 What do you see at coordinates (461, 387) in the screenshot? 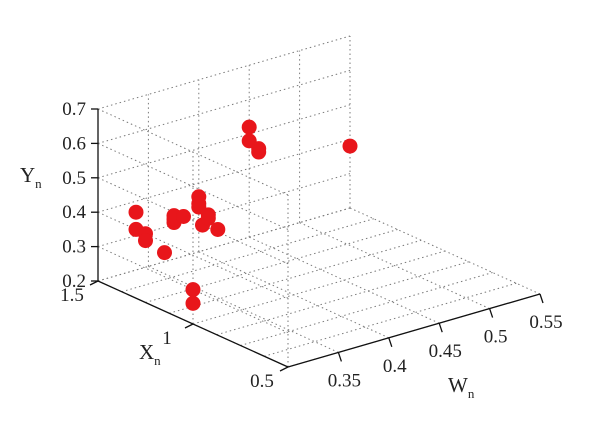
I see `x-axis-label: Wn` at bounding box center [461, 387].